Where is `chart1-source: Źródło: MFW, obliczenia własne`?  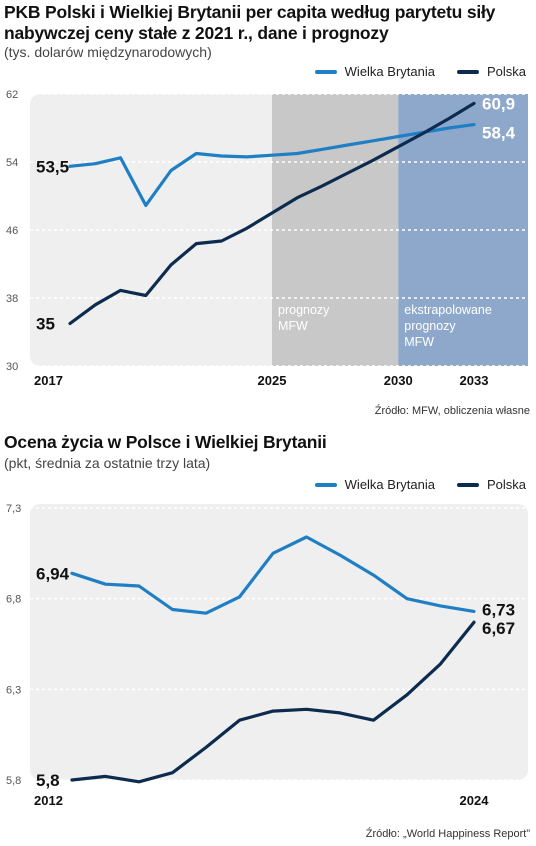 chart1-source: Źródło: MFW, obliczenia własne is located at coordinates (452, 411).